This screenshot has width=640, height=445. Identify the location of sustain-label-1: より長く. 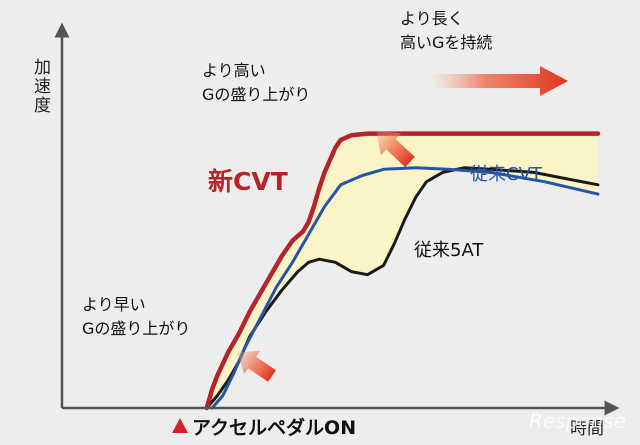
(432, 18).